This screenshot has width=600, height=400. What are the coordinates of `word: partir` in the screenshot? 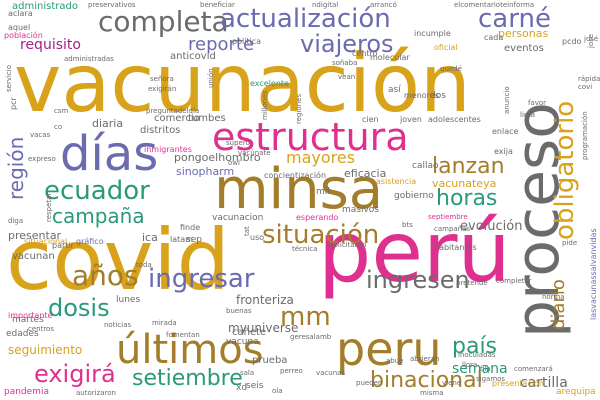 It's located at (63, 245).